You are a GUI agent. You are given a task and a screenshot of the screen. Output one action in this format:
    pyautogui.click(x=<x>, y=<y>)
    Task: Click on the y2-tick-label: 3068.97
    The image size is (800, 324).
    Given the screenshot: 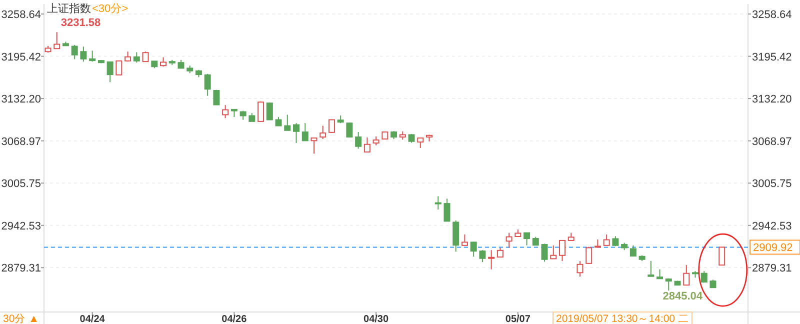 What is the action you would take?
    pyautogui.click(x=772, y=142)
    